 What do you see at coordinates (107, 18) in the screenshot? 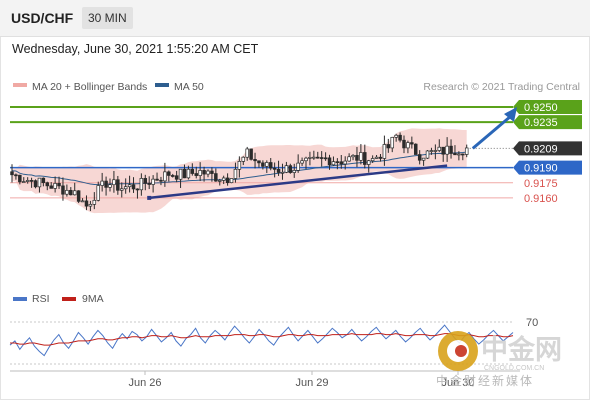
I see `timeframe-button: 30 MIN` at bounding box center [107, 18].